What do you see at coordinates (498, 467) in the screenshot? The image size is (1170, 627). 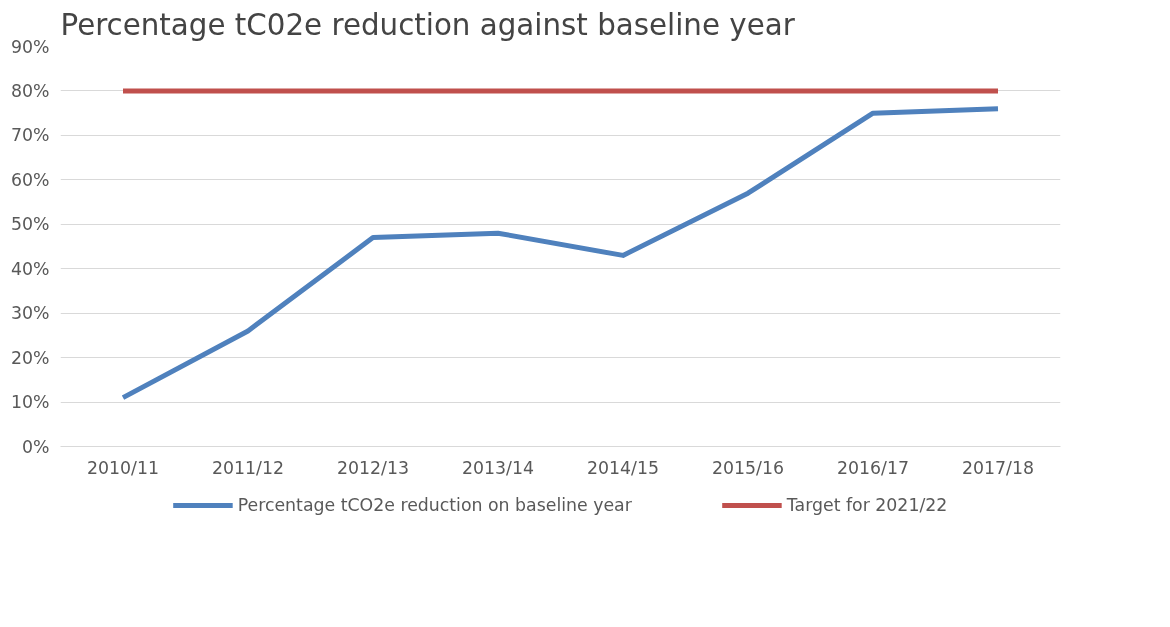 I see `x-tick-label: 2013/14` at bounding box center [498, 467].